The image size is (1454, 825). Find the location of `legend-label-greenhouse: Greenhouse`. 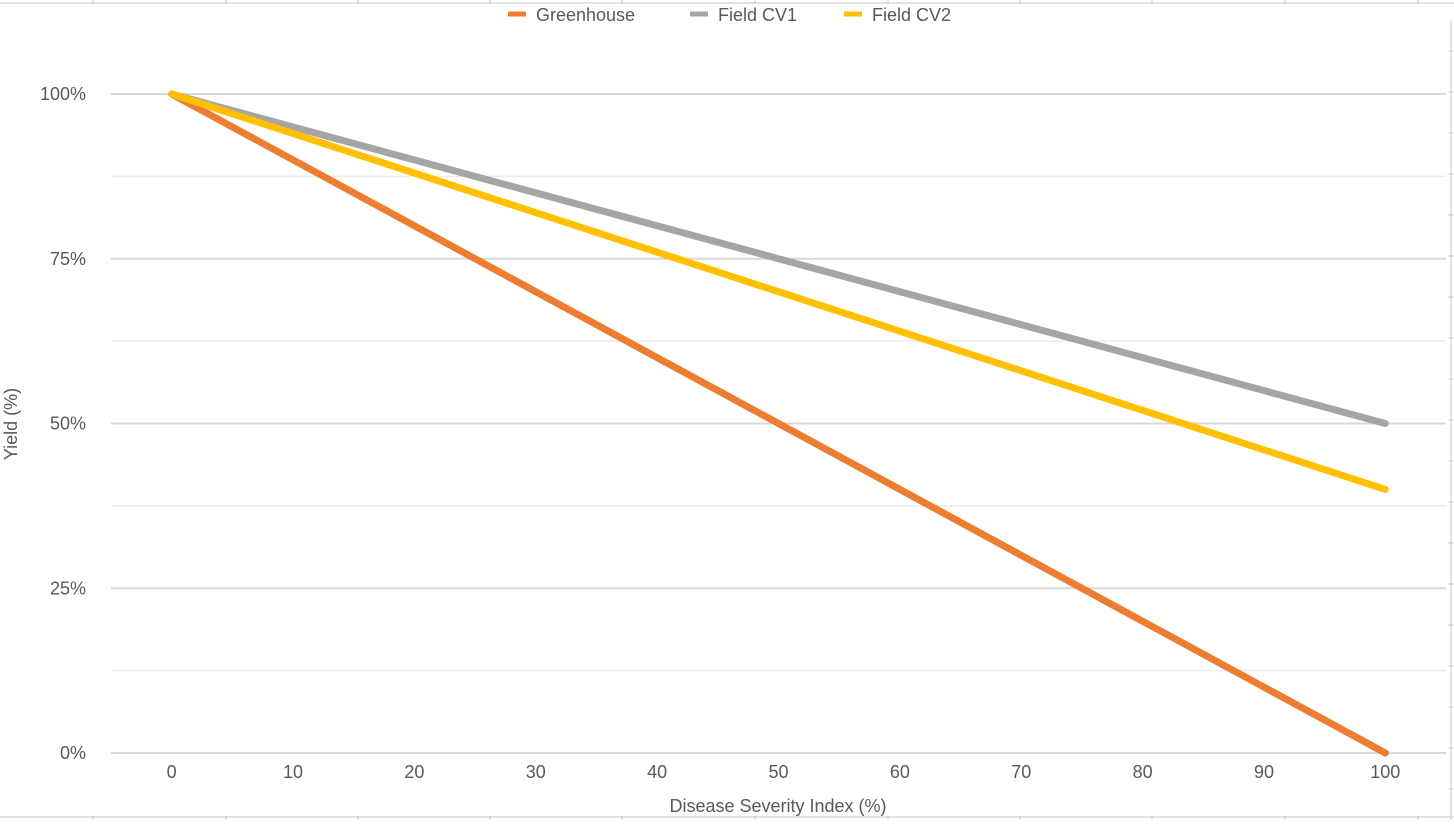

legend-label-greenhouse: Greenhouse is located at coordinates (585, 15).